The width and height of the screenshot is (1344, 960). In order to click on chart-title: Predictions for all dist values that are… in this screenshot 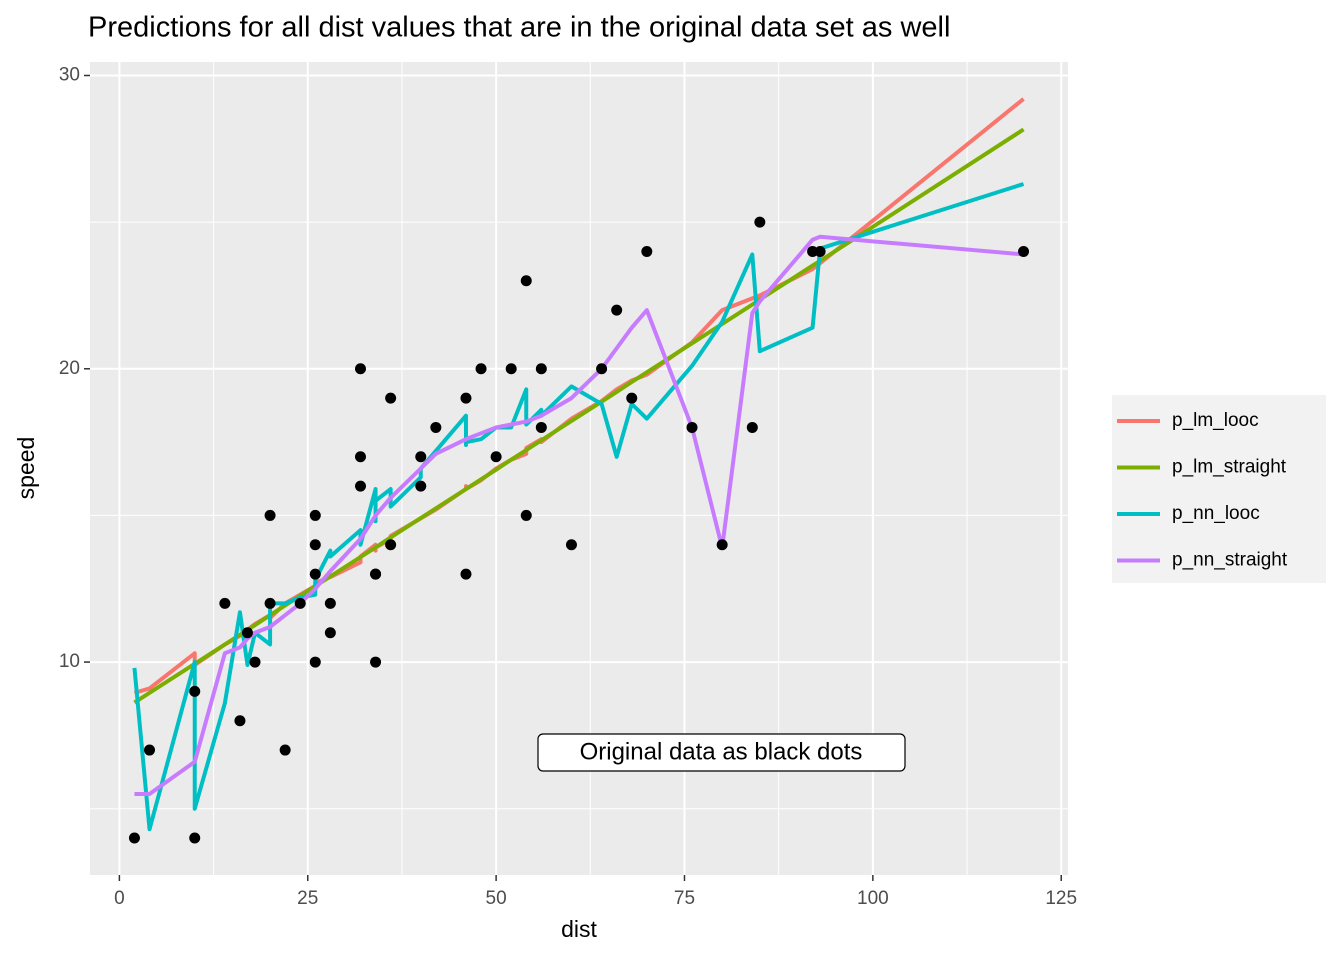, I will do `click(519, 28)`.